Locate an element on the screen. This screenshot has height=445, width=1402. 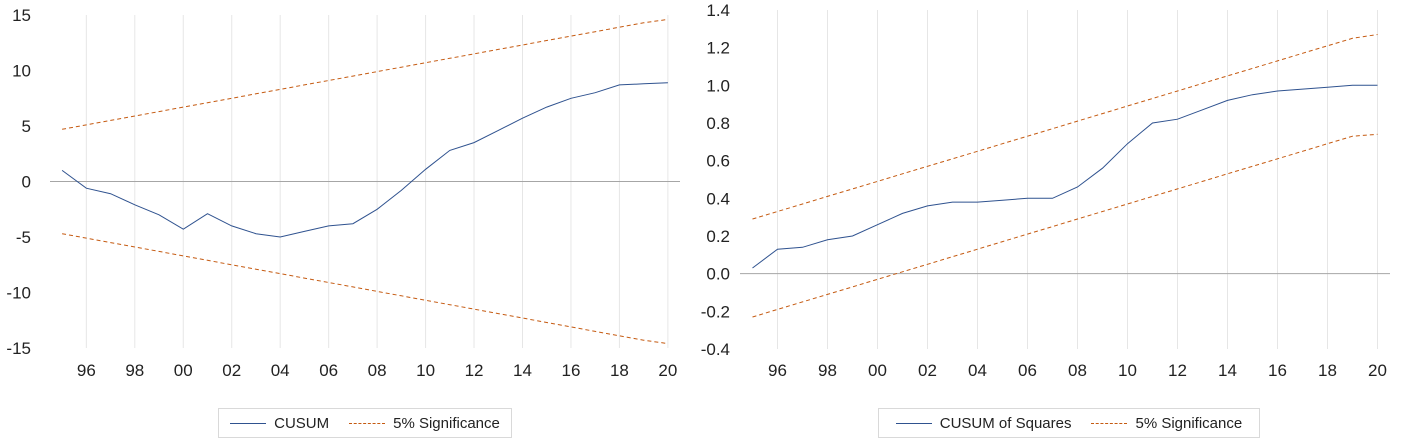
cusum-squares-legend: CUSUM of Squares 5% Significance is located at coordinates (1069, 423).